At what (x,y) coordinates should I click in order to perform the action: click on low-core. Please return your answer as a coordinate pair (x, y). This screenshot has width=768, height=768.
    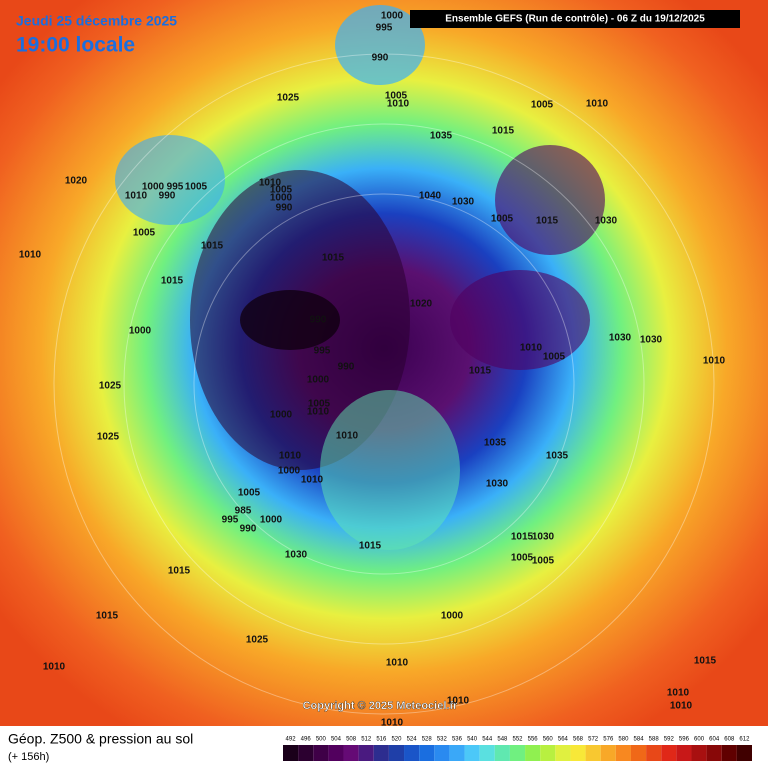
    Looking at the image, I should click on (290, 320).